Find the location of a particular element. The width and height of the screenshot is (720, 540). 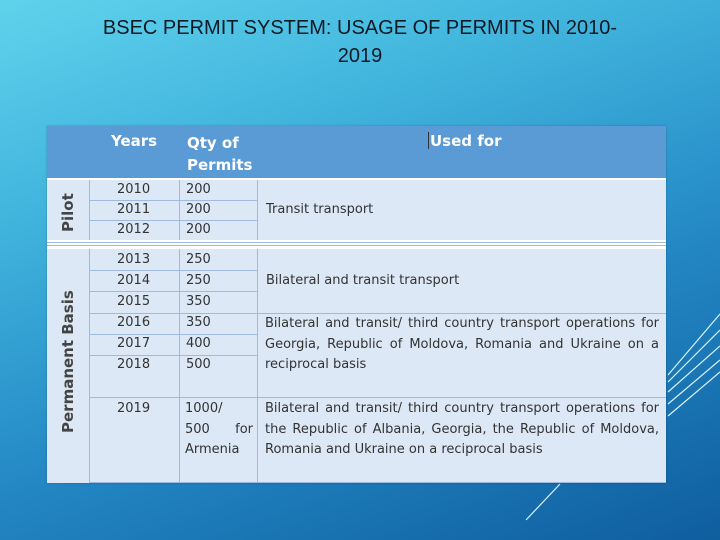

table-header: Years Qty of Permits Used for is located at coordinates (356, 152).